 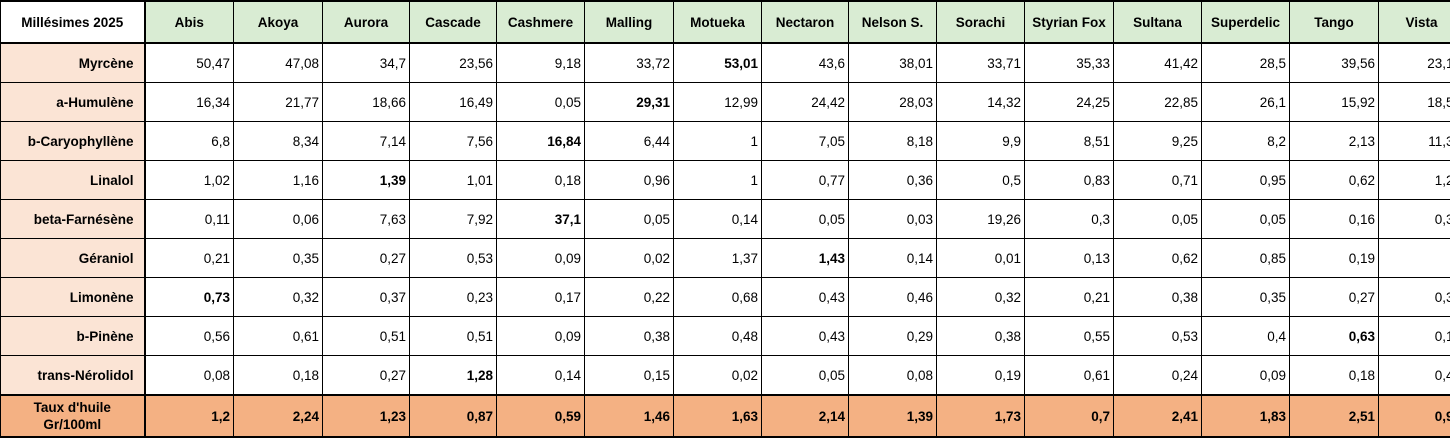 I want to click on table-cell: 0,35, so click(x=278, y=258).